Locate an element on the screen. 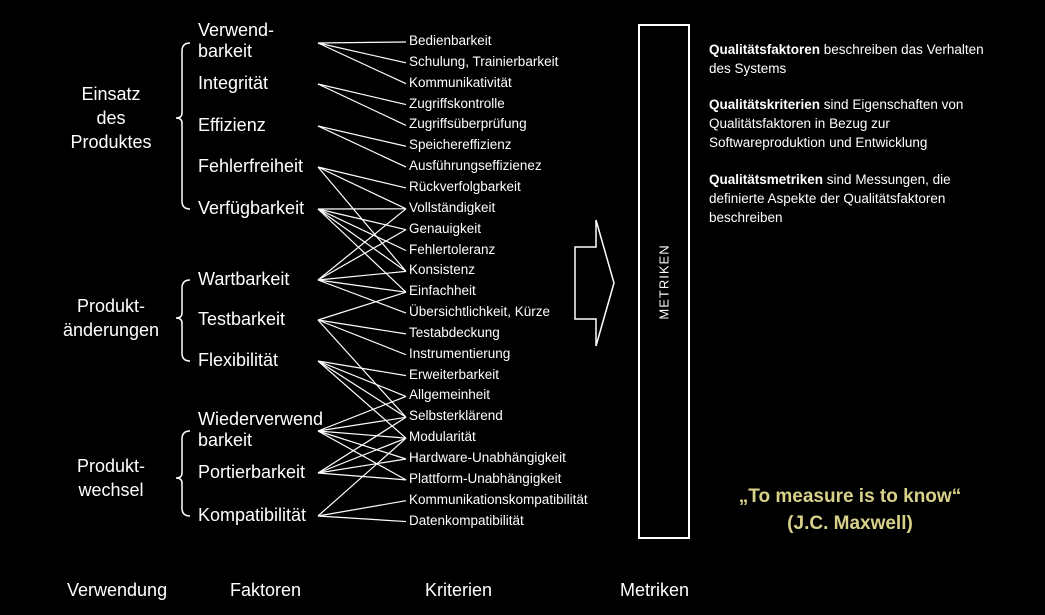 The width and height of the screenshot is (1045, 615). factor-label-line: Kompatibilität is located at coordinates (252, 515).